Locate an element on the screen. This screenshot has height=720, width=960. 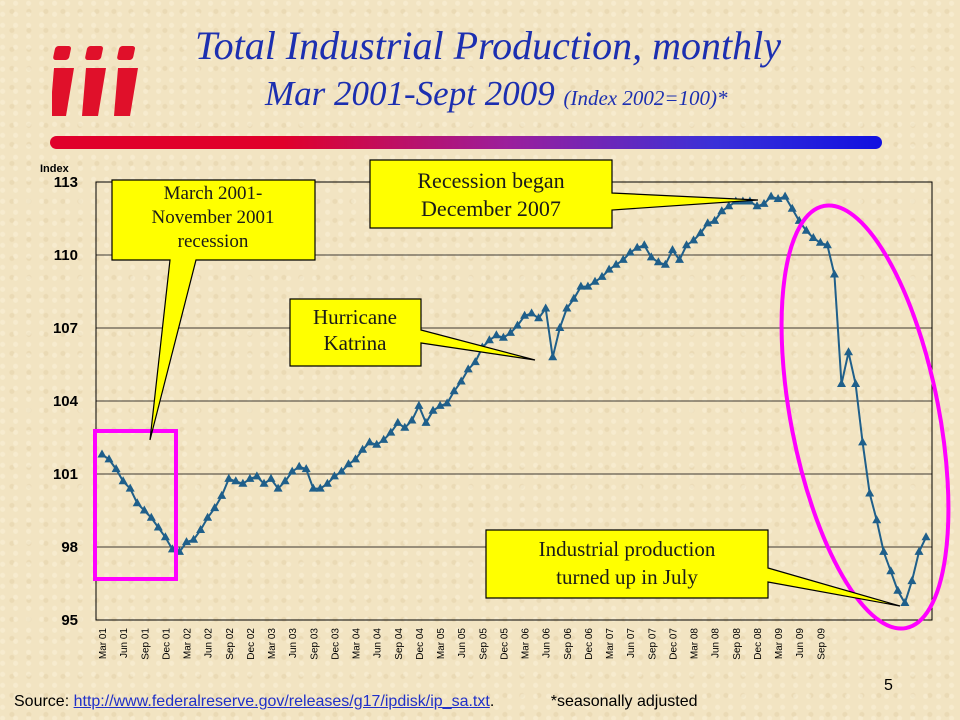
x-tick-label: Dec 02 is located at coordinates (251, 644).